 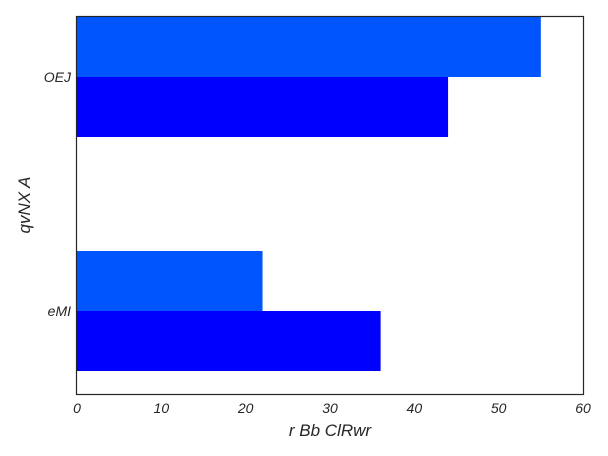 What do you see at coordinates (24, 204) in the screenshot?
I see `y-axis-title: qvNX A` at bounding box center [24, 204].